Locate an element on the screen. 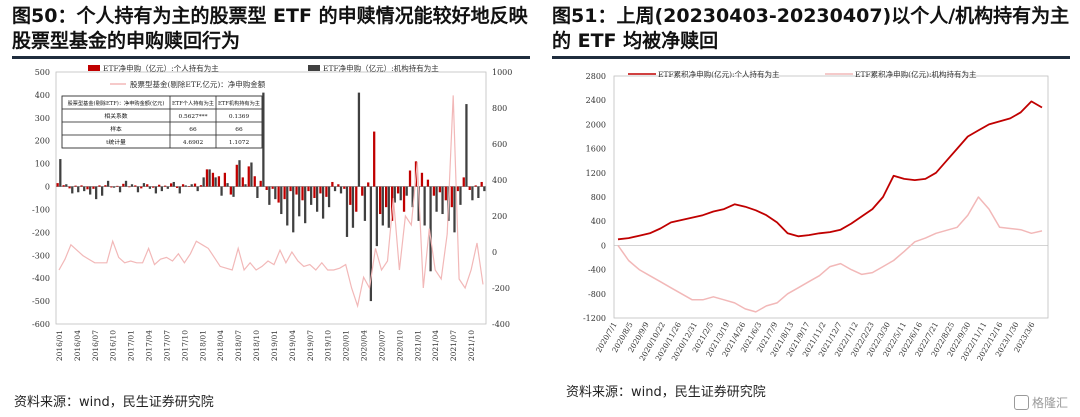 This screenshot has height=417, width=1080. legend-label-line: 股票型基金(剔除ETF,亿元)：净申购金额 is located at coordinates (198, 84).